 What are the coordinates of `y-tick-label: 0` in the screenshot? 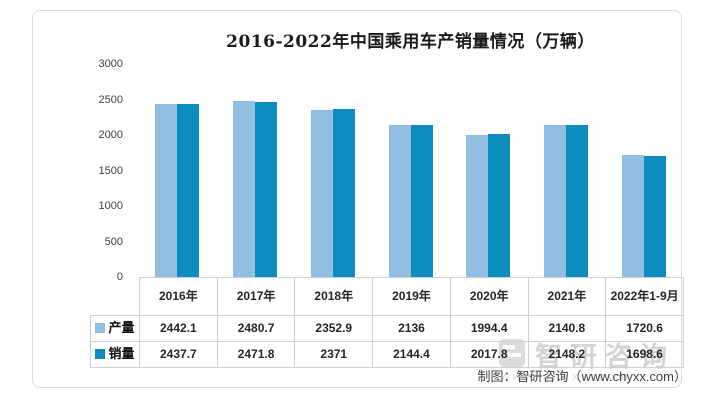 It's located at (119, 277).